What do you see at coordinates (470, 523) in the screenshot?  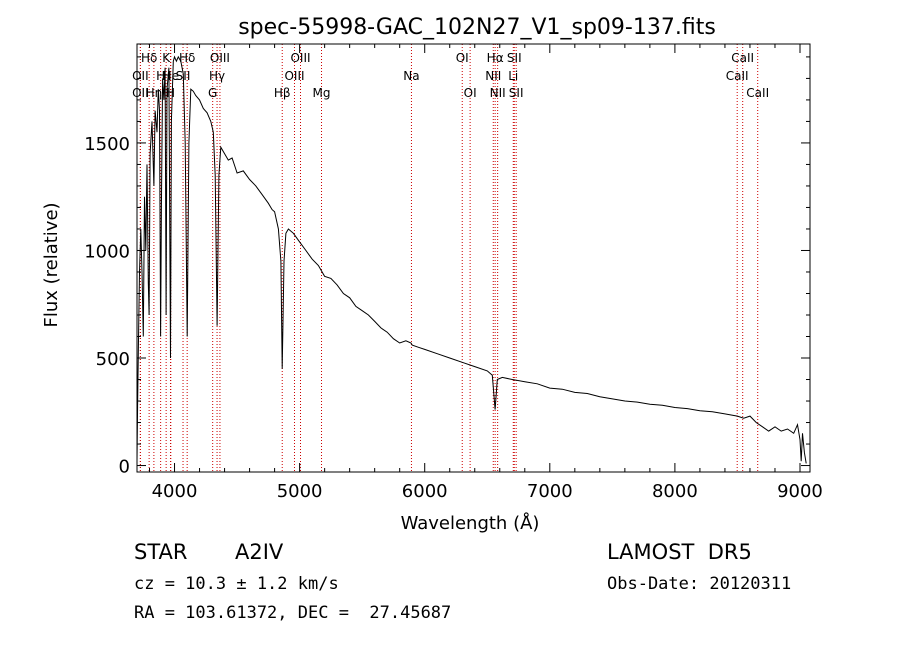 I see `x-axis-label: Wavelength (Å)` at bounding box center [470, 523].